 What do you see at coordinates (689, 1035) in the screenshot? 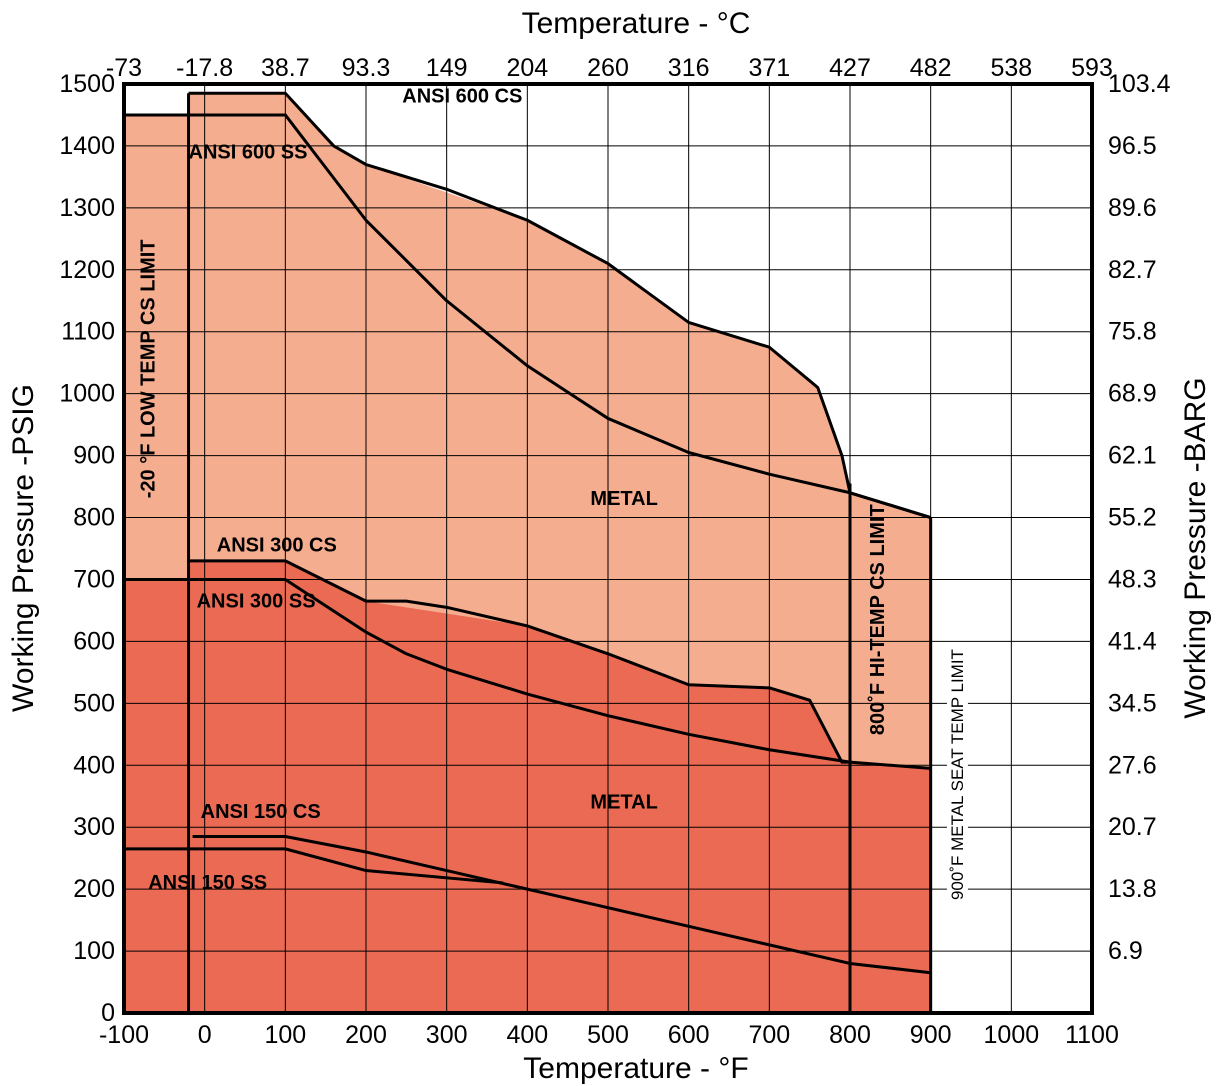
I see `x-tick-label-7: 600` at bounding box center [689, 1035].